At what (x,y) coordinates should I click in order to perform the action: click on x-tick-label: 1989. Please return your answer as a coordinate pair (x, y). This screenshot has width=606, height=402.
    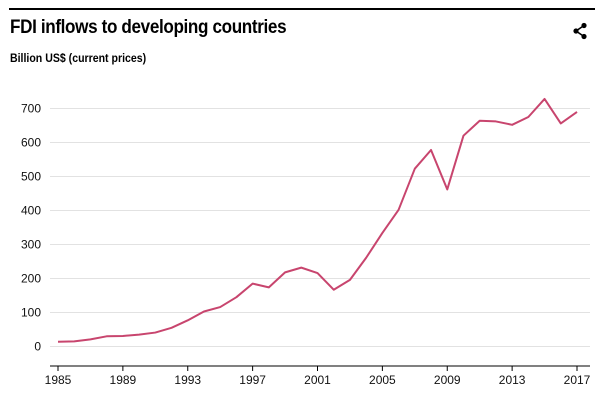
    Looking at the image, I should click on (123, 380).